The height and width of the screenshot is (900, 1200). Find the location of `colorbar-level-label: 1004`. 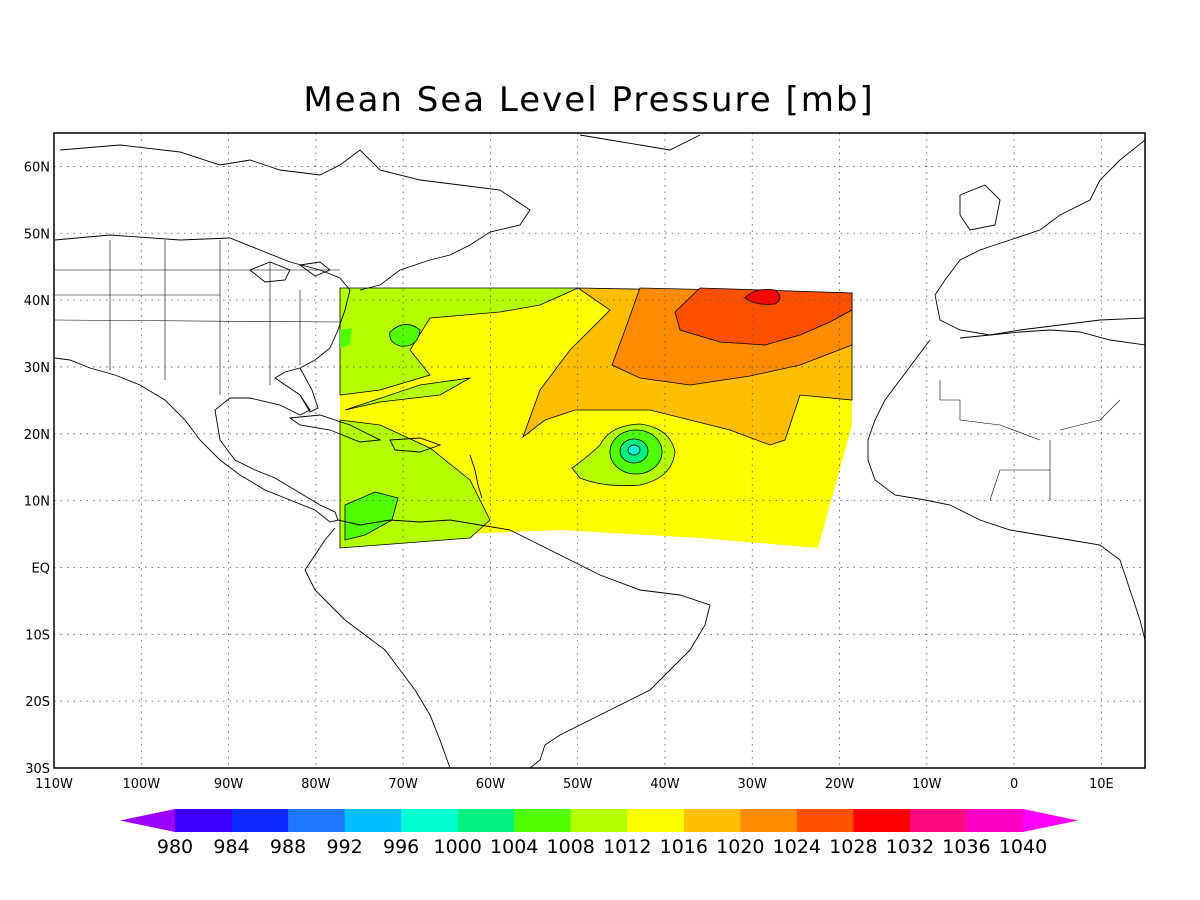

colorbar-level-label: 1004 is located at coordinates (514, 847).